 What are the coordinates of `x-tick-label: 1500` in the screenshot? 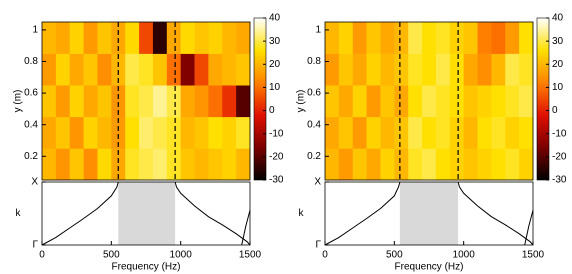 It's located at (533, 255).